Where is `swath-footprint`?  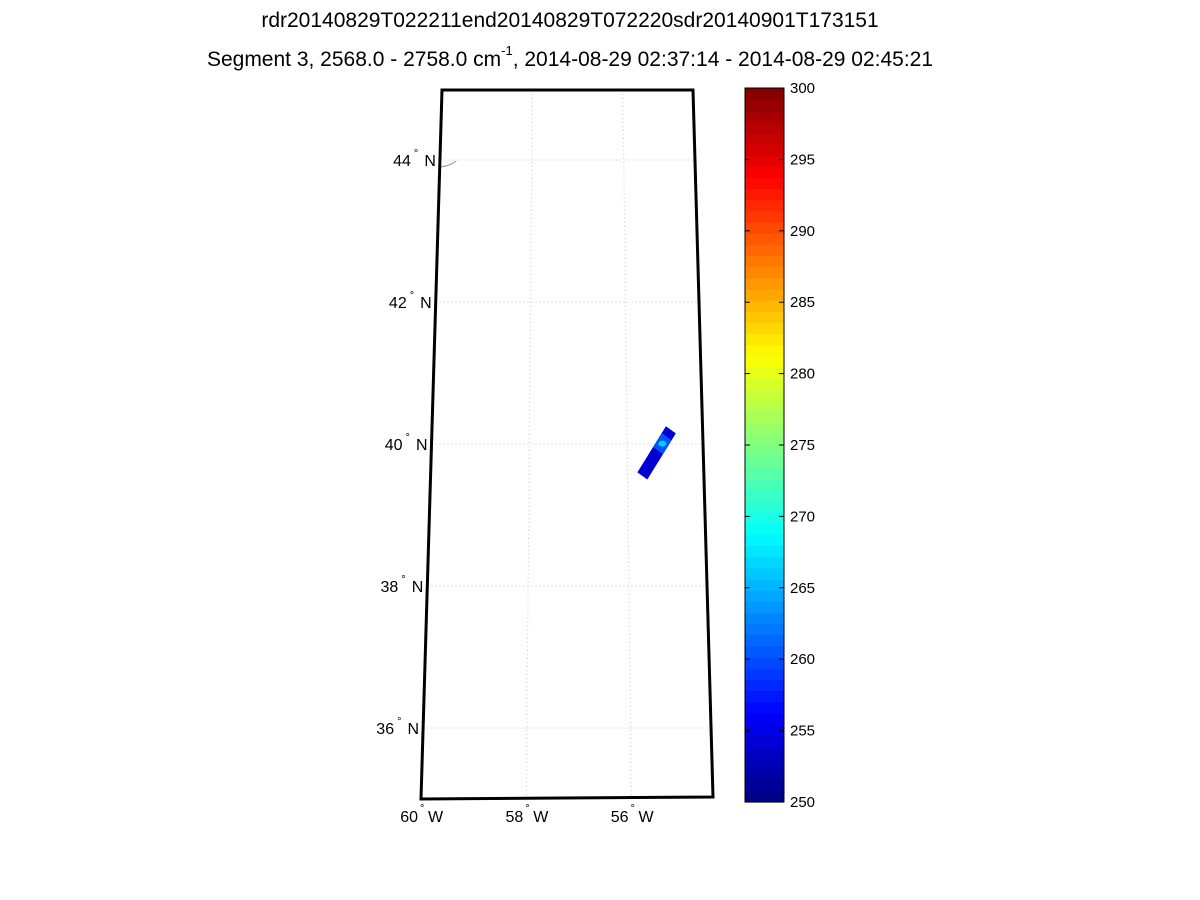
swath-footprint is located at coordinates (656, 453).